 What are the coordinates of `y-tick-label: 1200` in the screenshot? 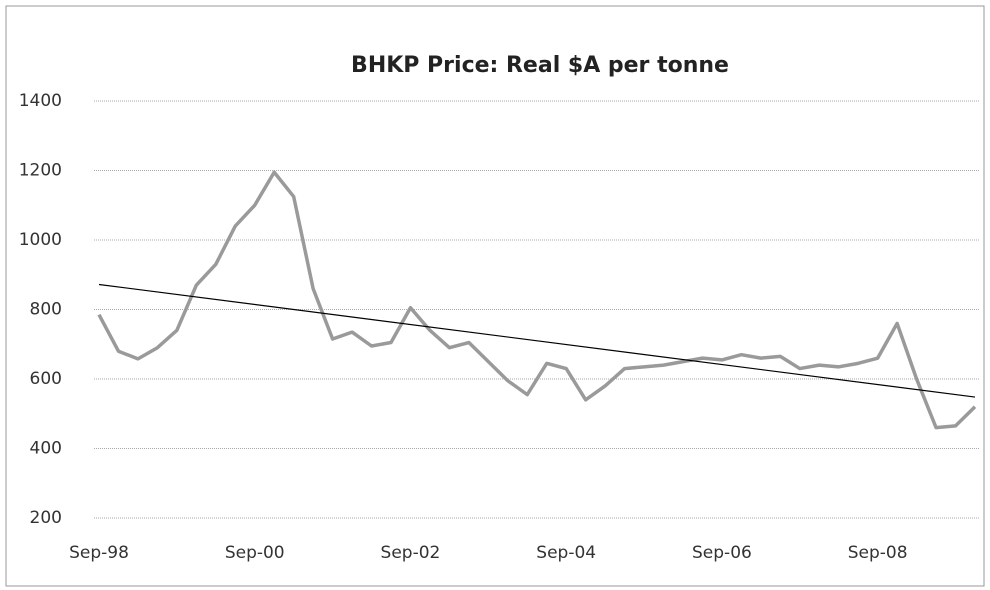 It's located at (40, 171).